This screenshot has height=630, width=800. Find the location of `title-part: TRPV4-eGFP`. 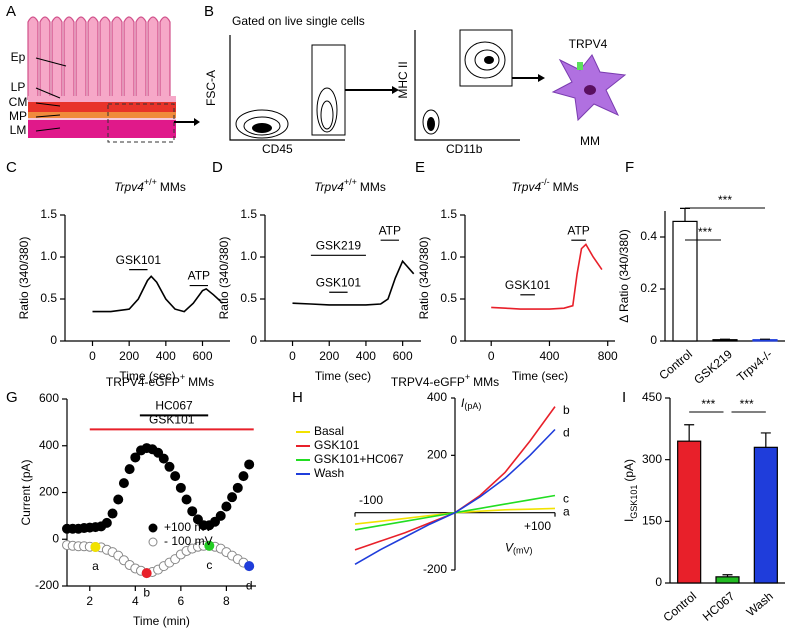

title-part: TRPV4-eGFP is located at coordinates (143, 382).